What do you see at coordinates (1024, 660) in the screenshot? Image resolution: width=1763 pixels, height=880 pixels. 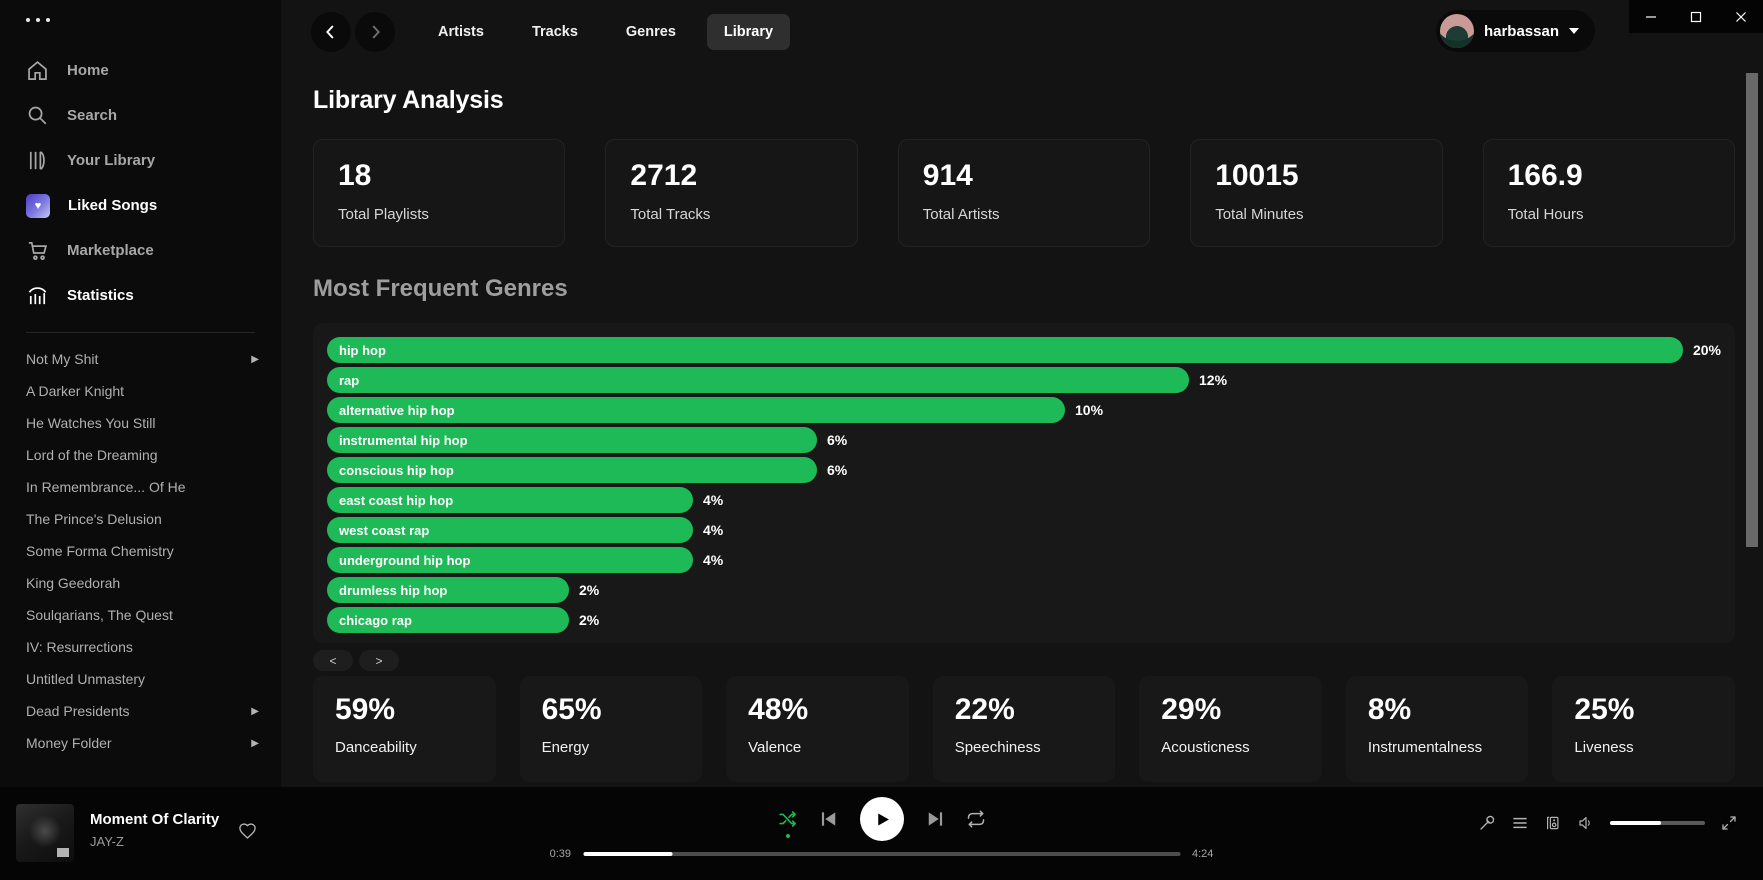 I see `genre-pagination: < >` at bounding box center [1024, 660].